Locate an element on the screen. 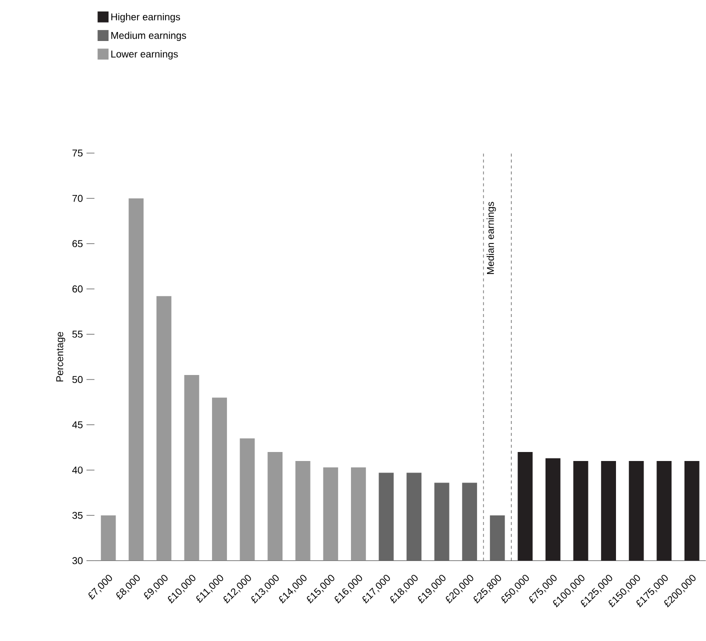 The height and width of the screenshot is (641, 706). y-tick-label: 55 is located at coordinates (77, 334).